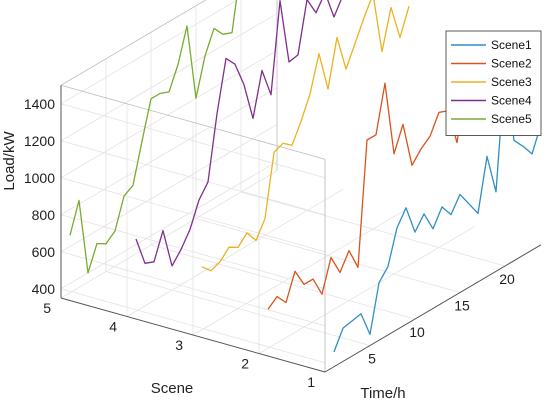 This screenshot has height=405, width=550. I want to click on legend-entry: Scene5, so click(511, 119).